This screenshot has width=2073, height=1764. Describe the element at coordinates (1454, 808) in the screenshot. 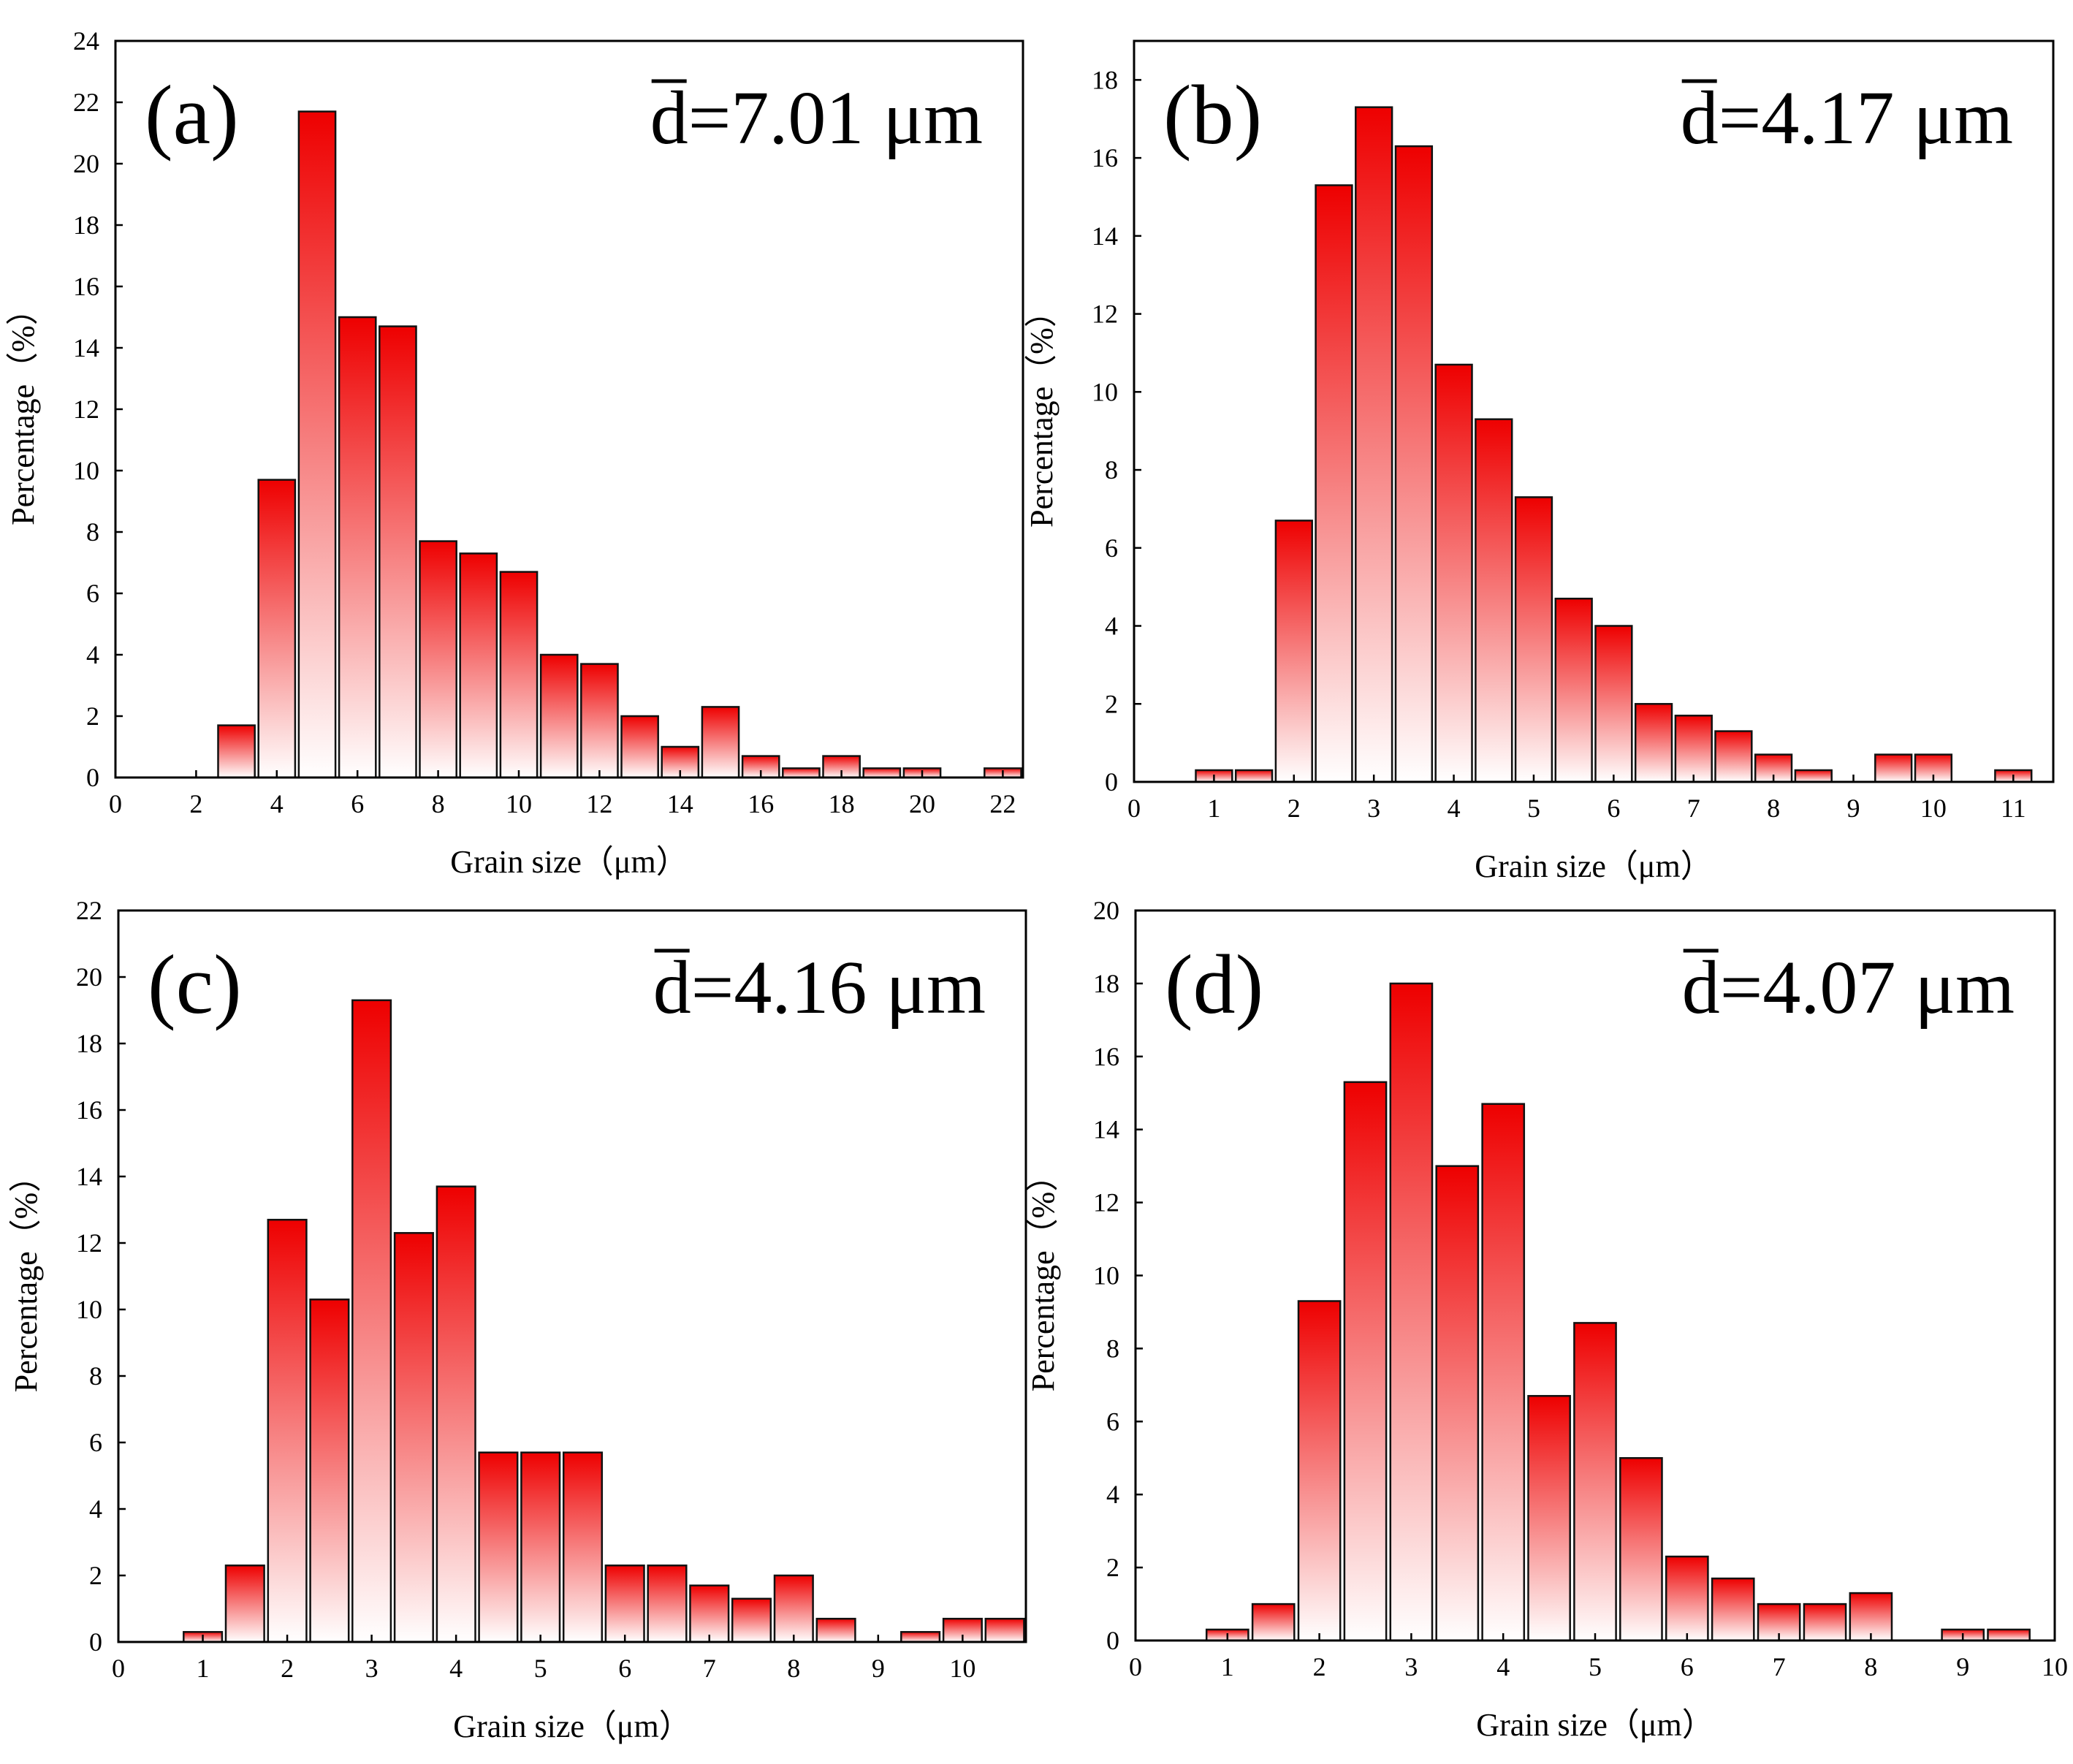

I see `x-tick-label-b-4: 4` at that location.